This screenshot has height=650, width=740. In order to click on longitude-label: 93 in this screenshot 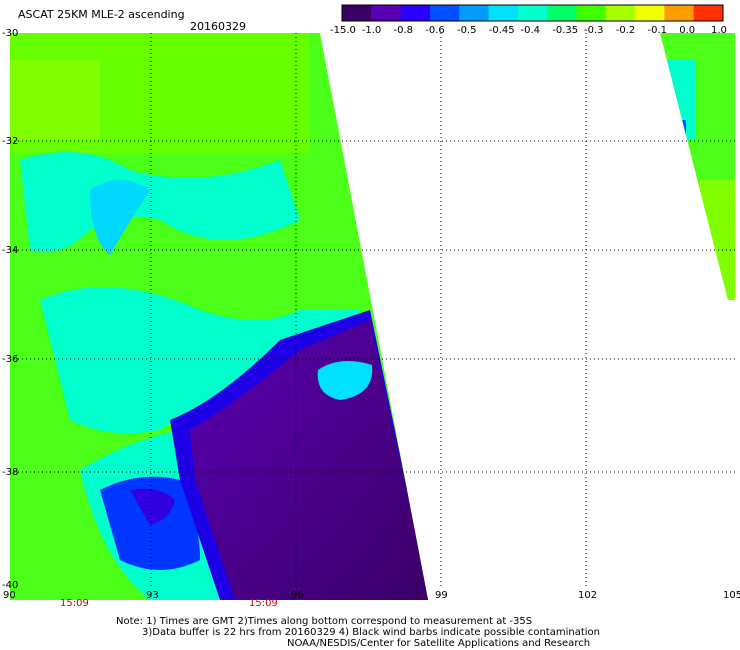, I will do `click(152, 595)`.